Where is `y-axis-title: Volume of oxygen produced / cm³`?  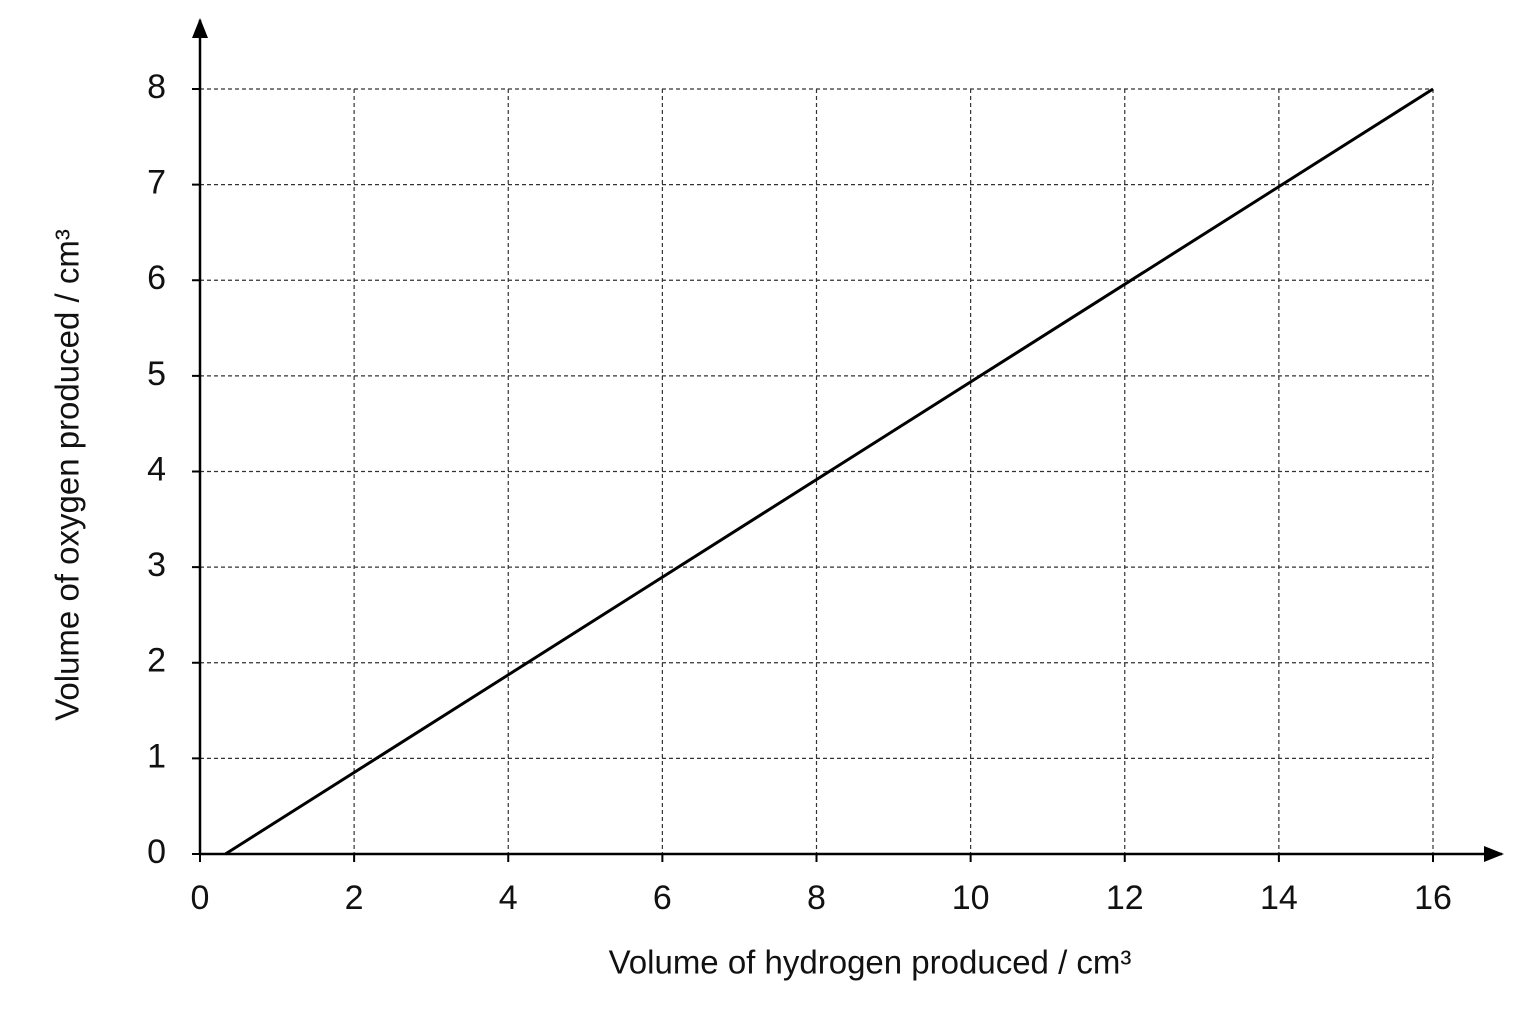
y-axis-title: Volume of oxygen produced / cm³ is located at coordinates (67, 475).